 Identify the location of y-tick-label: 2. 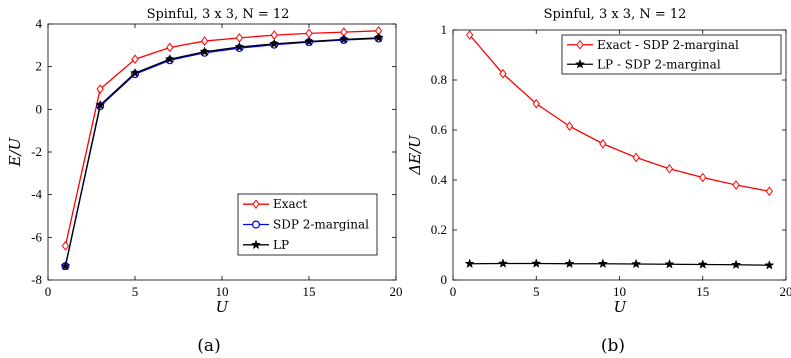
(39, 66).